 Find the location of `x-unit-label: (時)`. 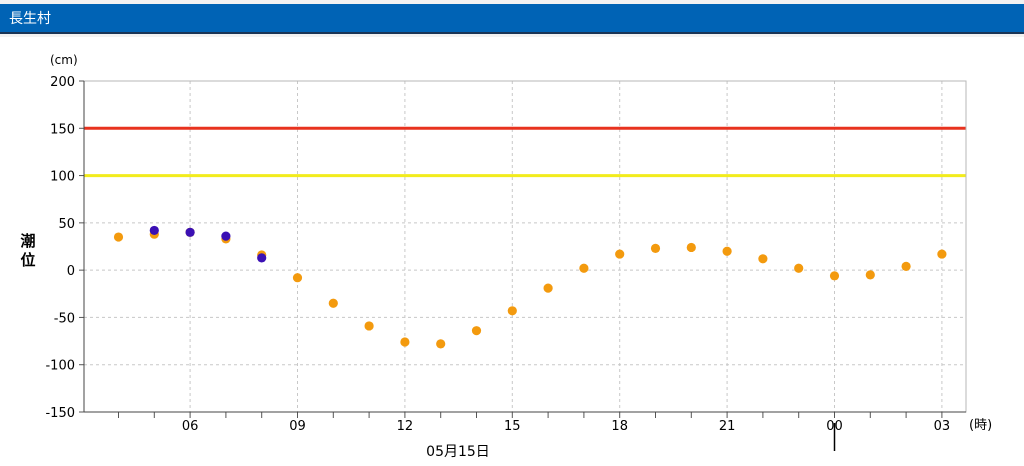

x-unit-label: (時) is located at coordinates (980, 425).